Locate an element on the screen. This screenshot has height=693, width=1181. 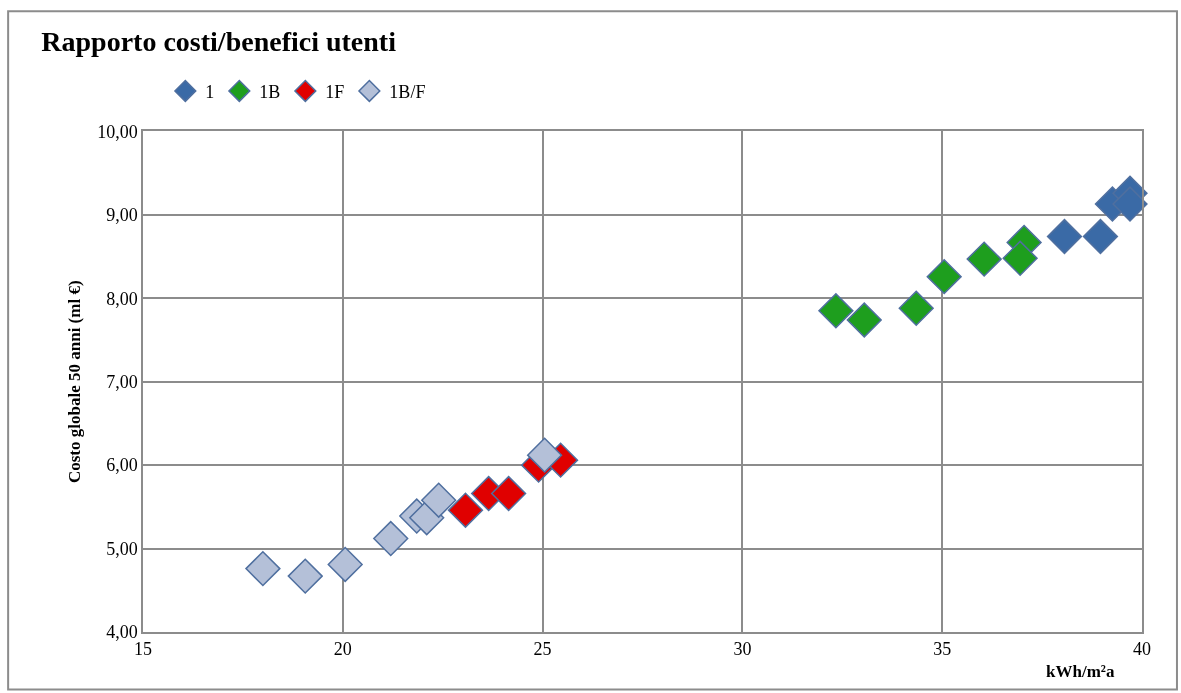
legend-label: 1B is located at coordinates (270, 91).